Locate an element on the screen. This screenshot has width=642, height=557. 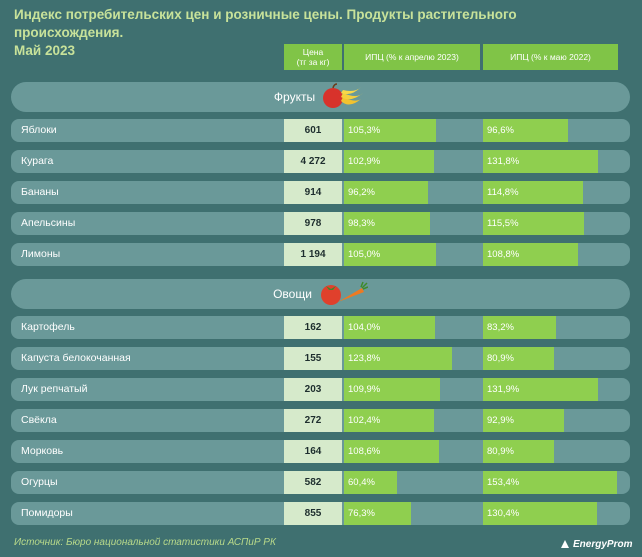
section-vegetables: Овощи is located at coordinates (320, 294).